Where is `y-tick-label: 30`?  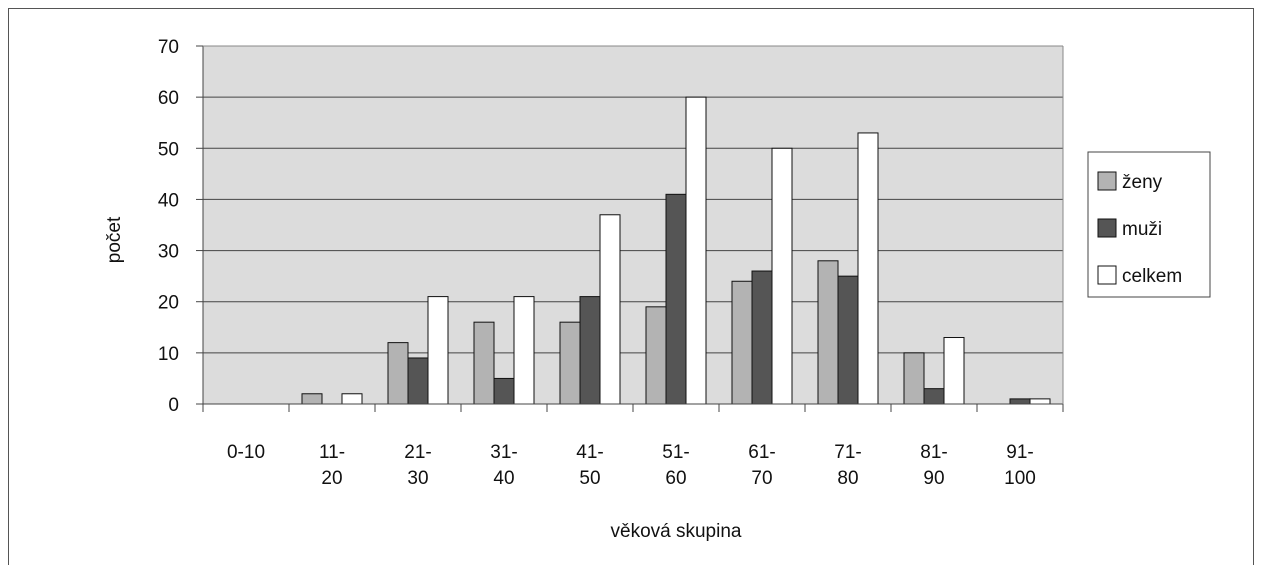 y-tick-label: 30 is located at coordinates (168, 252).